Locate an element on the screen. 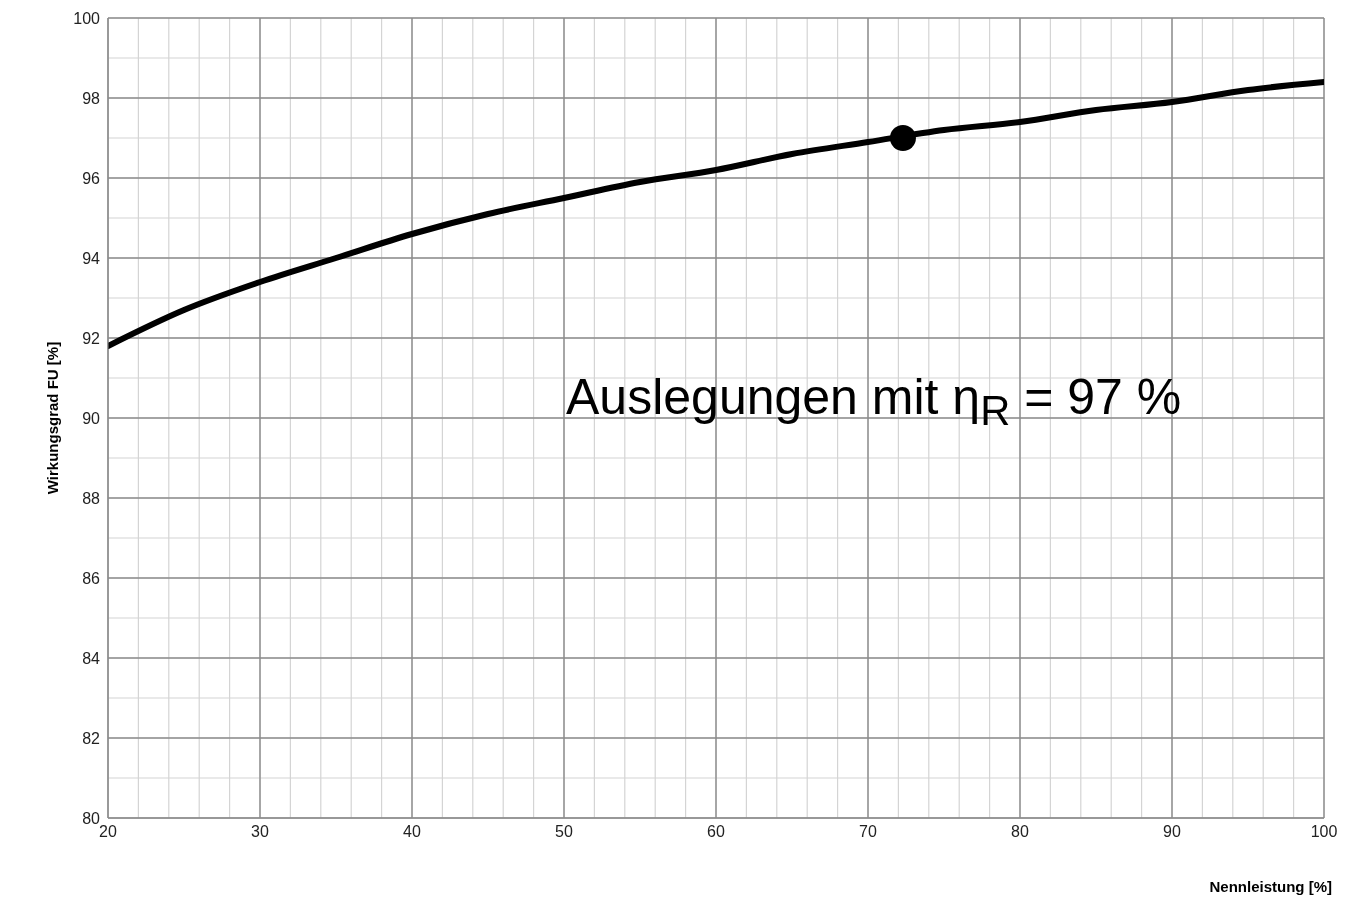  annotation: Auslegungen mit η$_{R}$ = 97 % is located at coordinates (874, 401).